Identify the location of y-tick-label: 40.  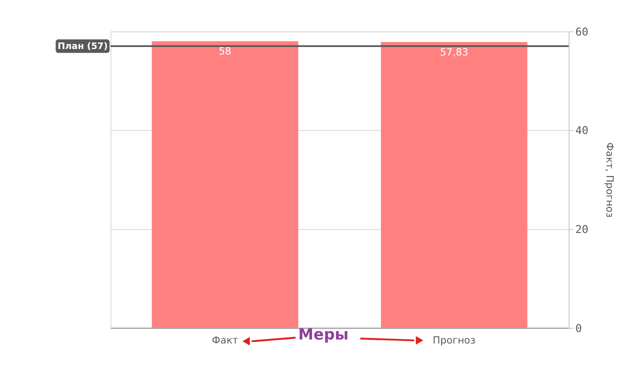
(581, 131).